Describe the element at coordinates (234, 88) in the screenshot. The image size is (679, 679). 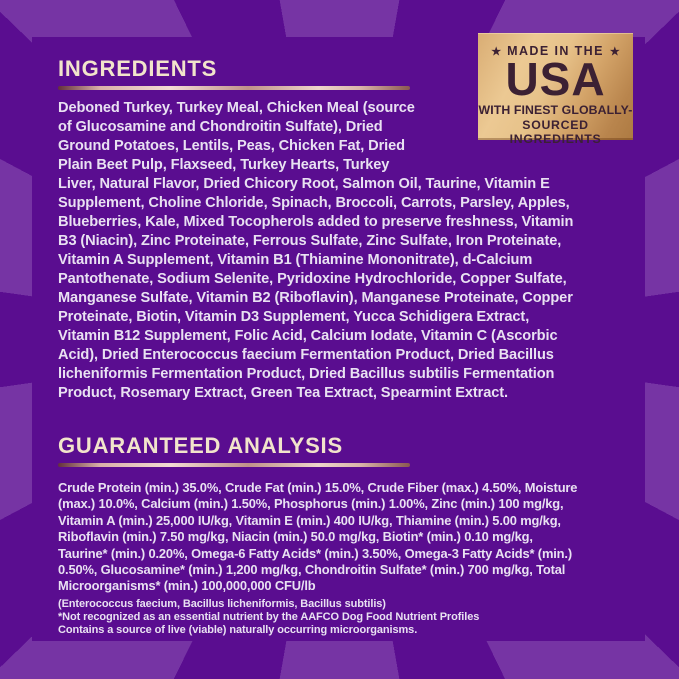
I see `ingredients-rule` at that location.